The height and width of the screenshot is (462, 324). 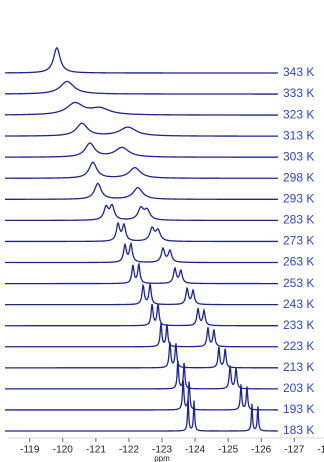 I want to click on series-label: 243 K, so click(x=298, y=304).